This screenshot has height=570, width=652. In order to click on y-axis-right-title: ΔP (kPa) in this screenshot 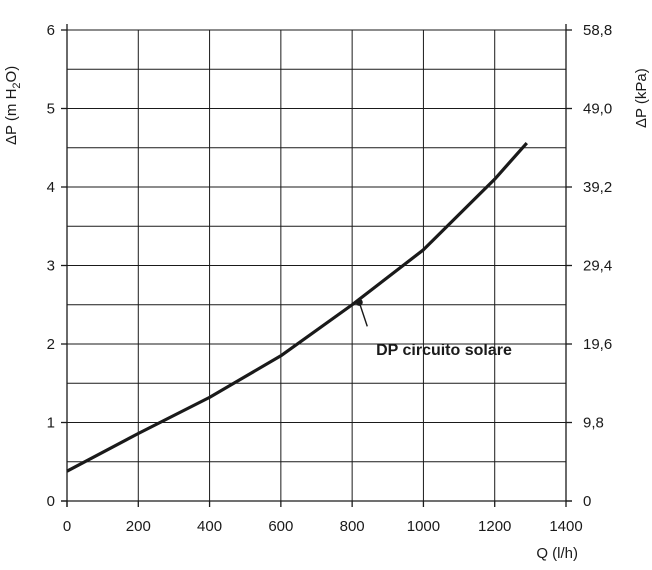, I will do `click(641, 98)`.